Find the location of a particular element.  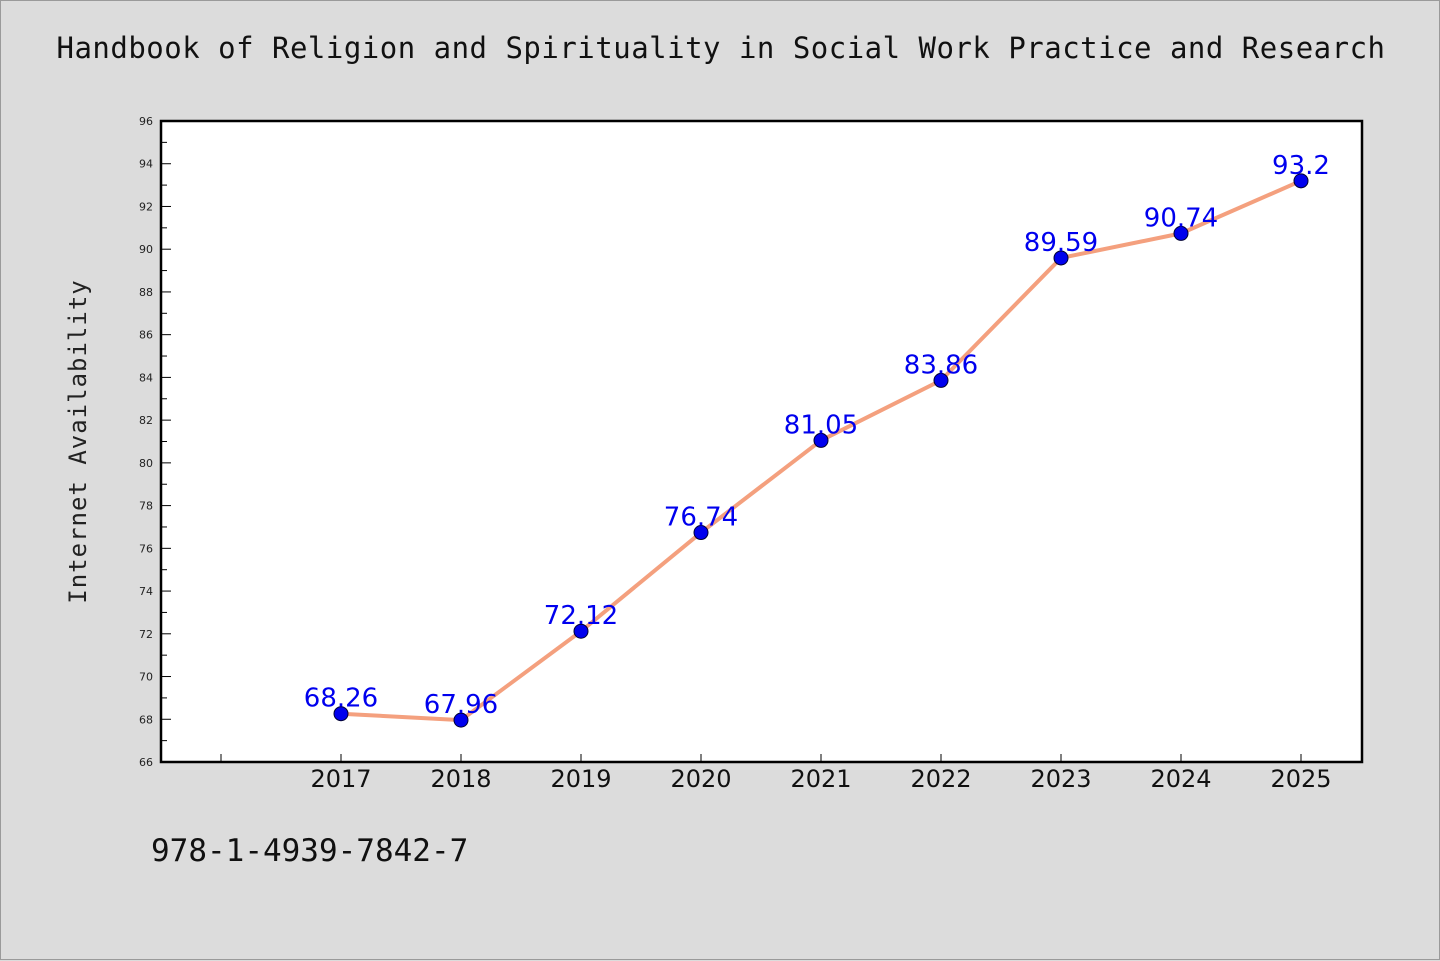

y-tick-label: 86 is located at coordinates (146, 335).